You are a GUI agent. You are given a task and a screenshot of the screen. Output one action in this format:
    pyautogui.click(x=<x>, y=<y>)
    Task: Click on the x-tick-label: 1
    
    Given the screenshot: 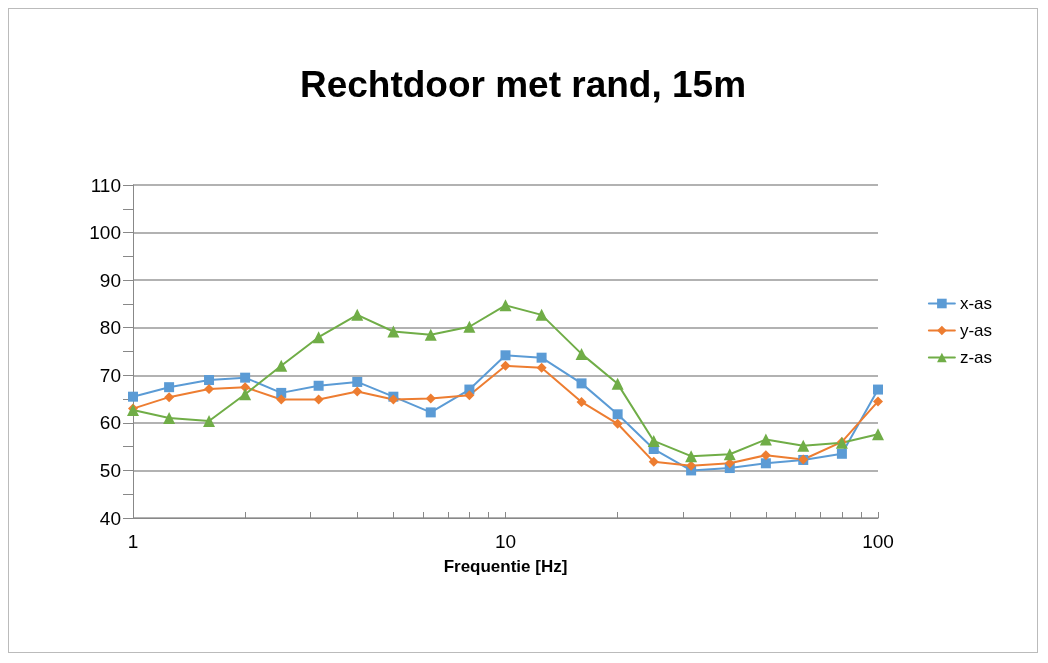 What is the action you would take?
    pyautogui.click(x=133, y=541)
    